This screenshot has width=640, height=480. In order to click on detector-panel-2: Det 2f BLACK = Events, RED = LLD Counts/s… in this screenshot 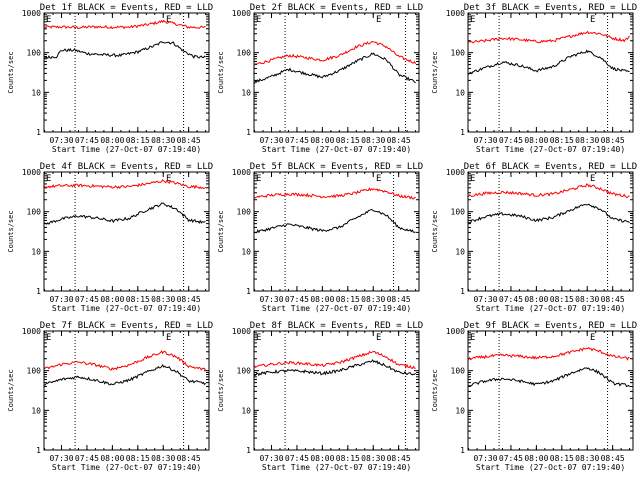, I will do `click(320, 78)`.